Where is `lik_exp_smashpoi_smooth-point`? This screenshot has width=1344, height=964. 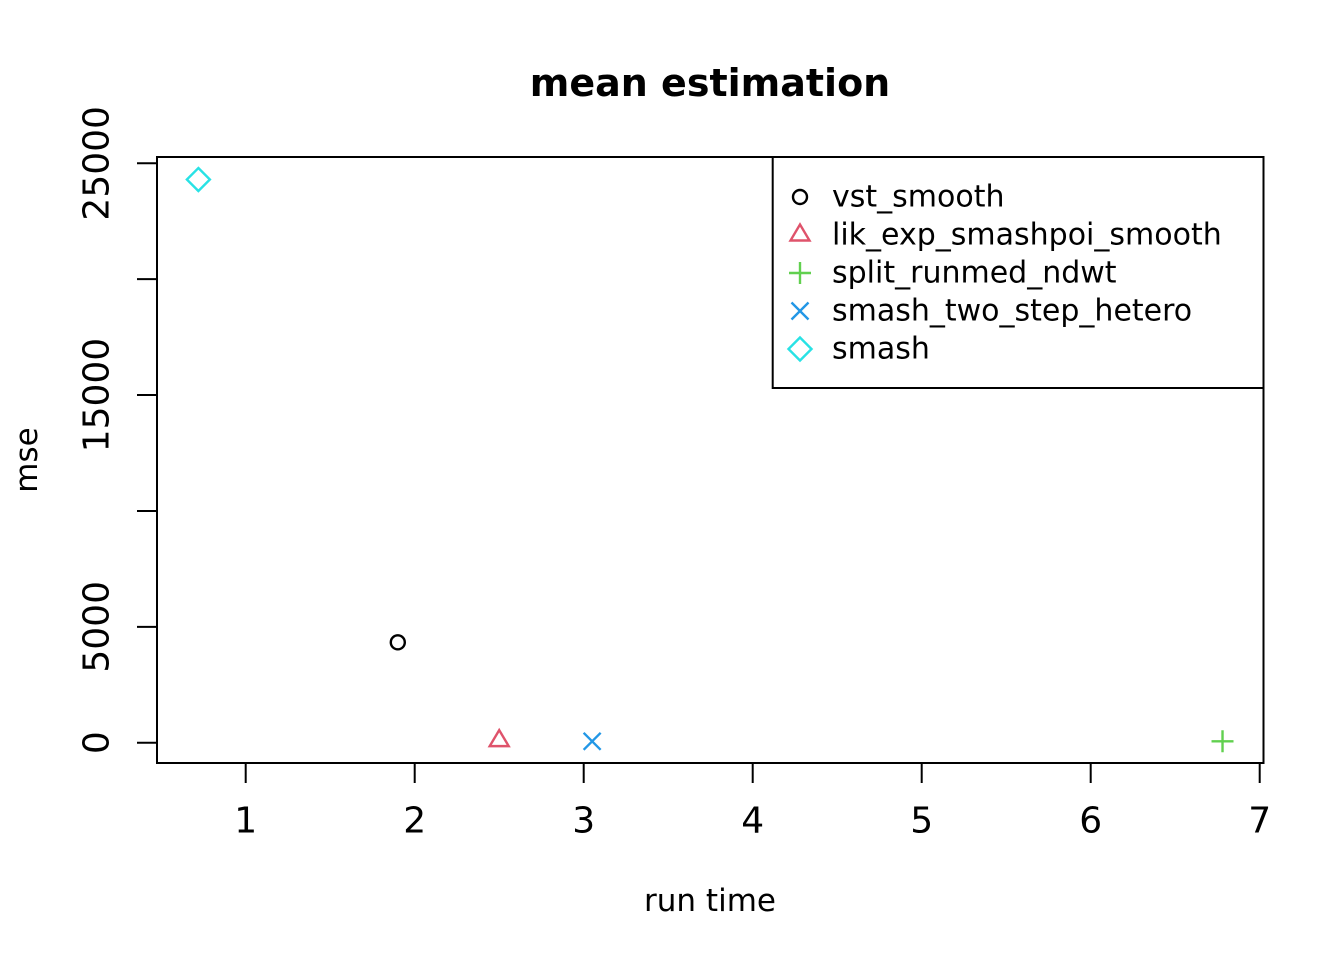
lik_exp_smashpoi_smooth-point is located at coordinates (499, 737).